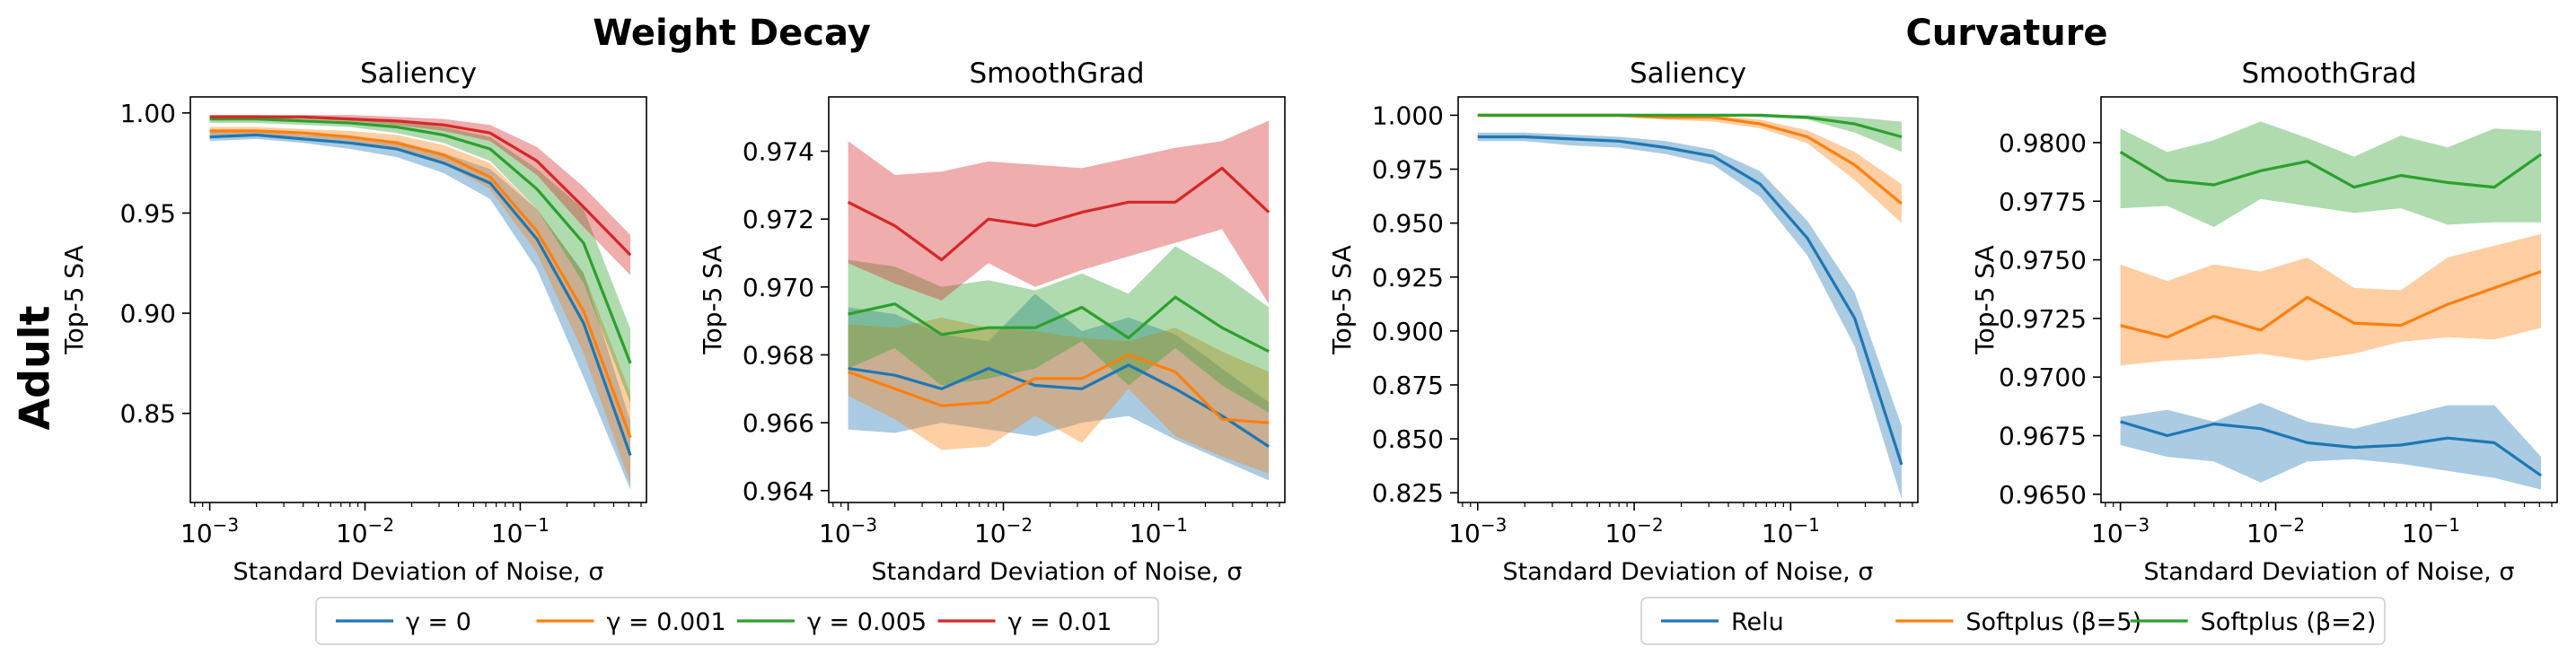 The height and width of the screenshot is (664, 2576). I want to click on y-tick-label: 0.9750, so click(2043, 261).